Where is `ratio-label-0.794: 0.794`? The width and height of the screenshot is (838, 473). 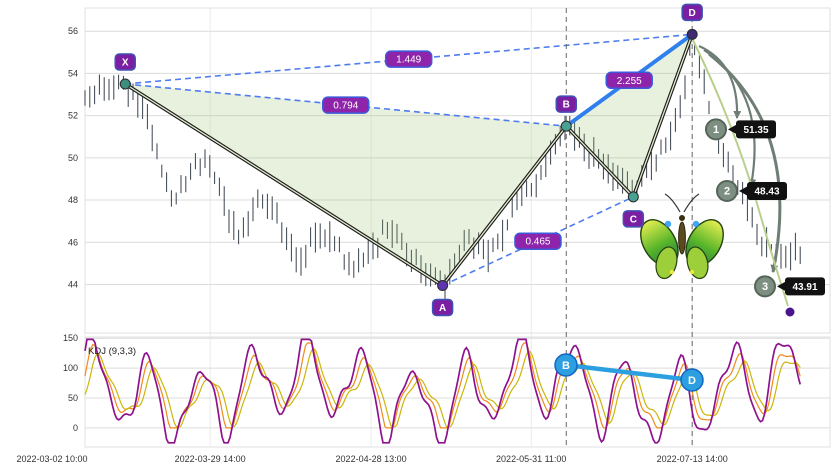 ratio-label-0.794: 0.794 is located at coordinates (346, 105).